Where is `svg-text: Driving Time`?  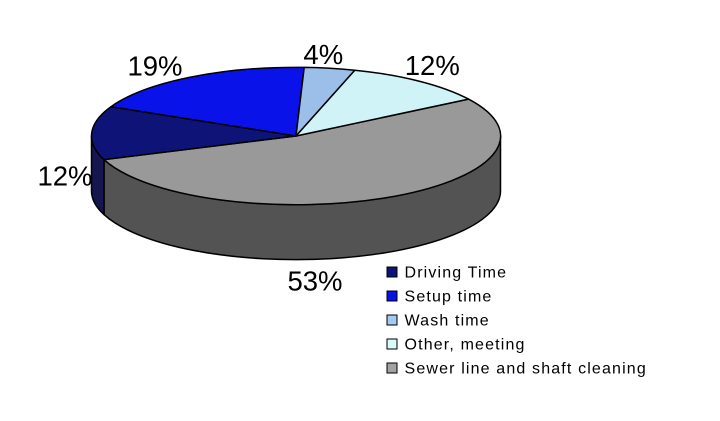 svg-text: Driving Time is located at coordinates (456, 272).